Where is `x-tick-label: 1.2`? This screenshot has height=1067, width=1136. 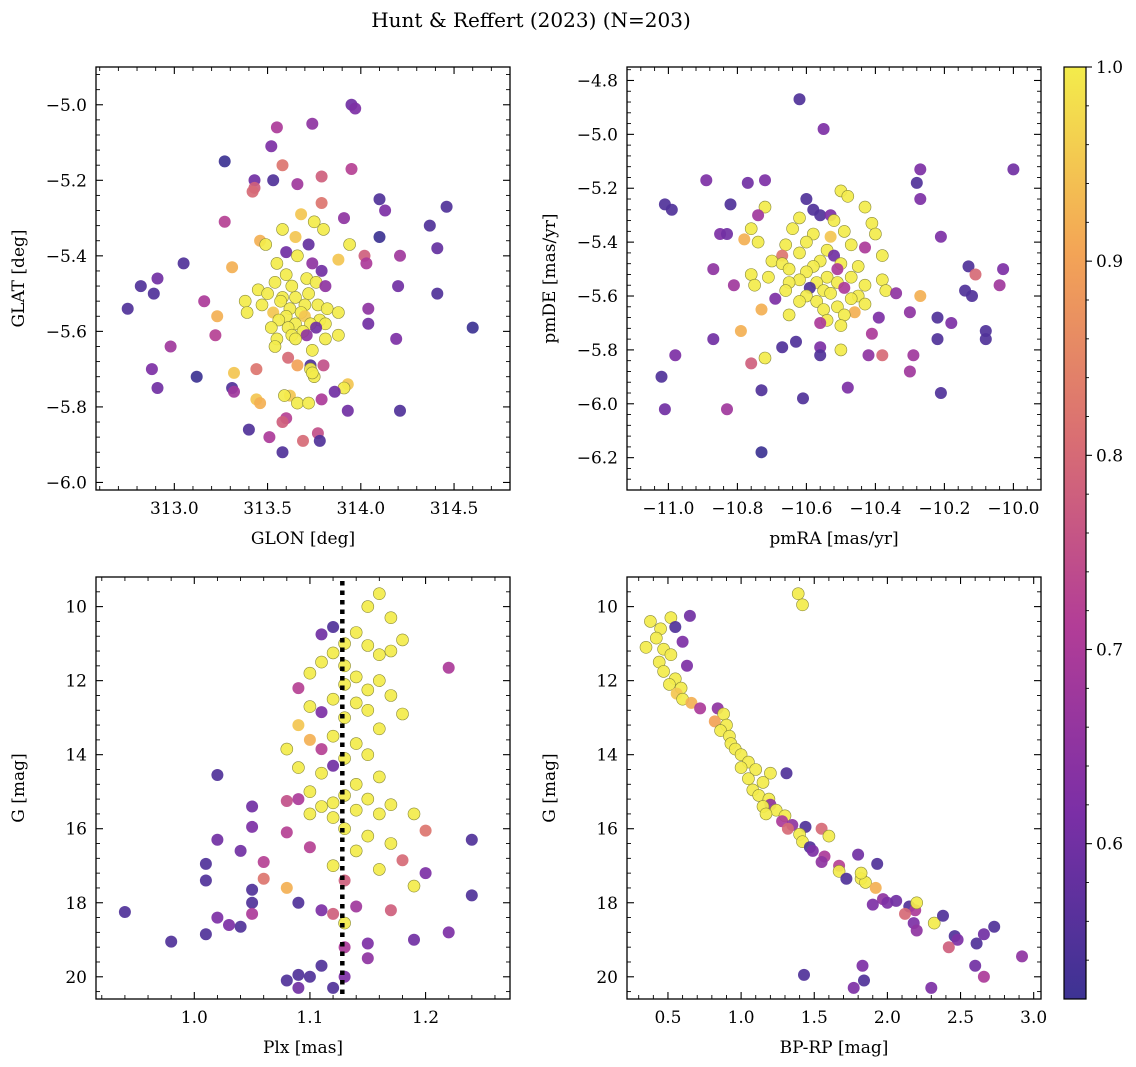
x-tick-label: 1.2 is located at coordinates (425, 1018).